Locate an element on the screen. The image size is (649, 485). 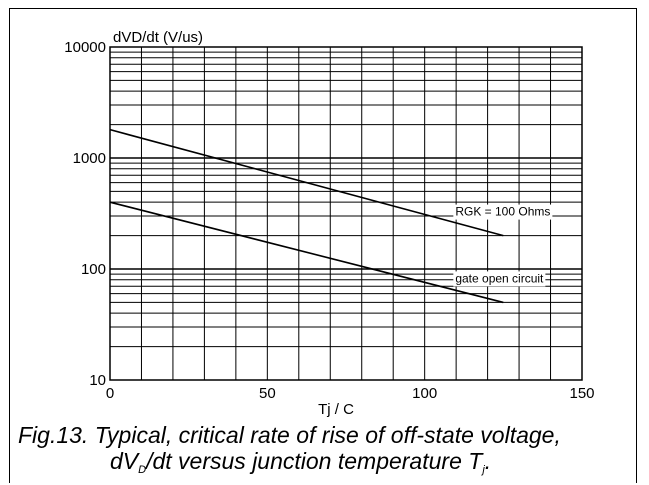
caption-mid: /dt versus junction temperature T is located at coordinates (314, 461).